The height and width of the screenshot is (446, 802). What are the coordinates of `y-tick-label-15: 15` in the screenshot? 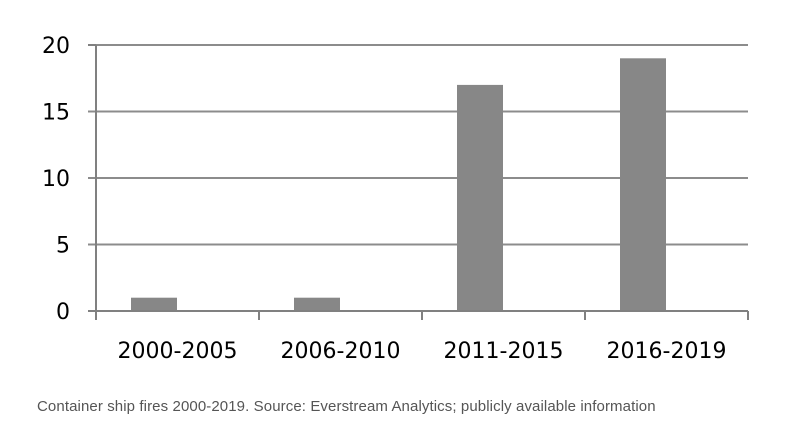 It's located at (56, 113).